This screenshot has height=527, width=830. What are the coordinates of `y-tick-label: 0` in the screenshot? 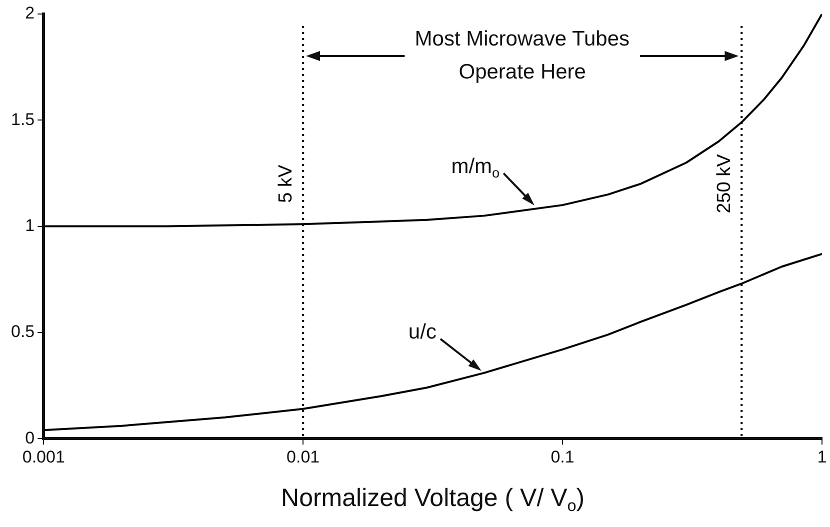 It's located at (30, 438).